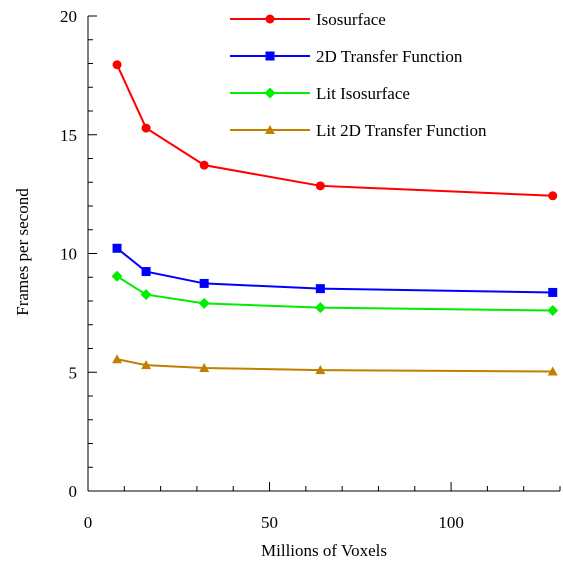 The width and height of the screenshot is (563, 563). What do you see at coordinates (324, 550) in the screenshot?
I see `x-axis-title: Millions of Voxels` at bounding box center [324, 550].